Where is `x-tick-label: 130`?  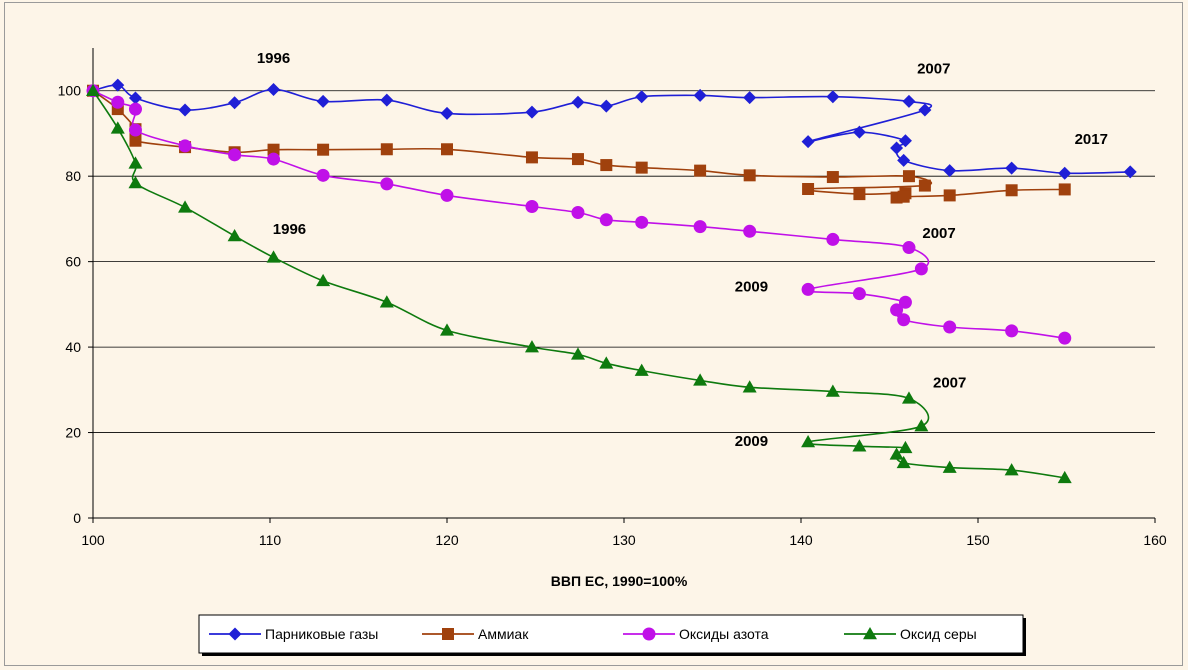 x-tick-label: 130 is located at coordinates (624, 540).